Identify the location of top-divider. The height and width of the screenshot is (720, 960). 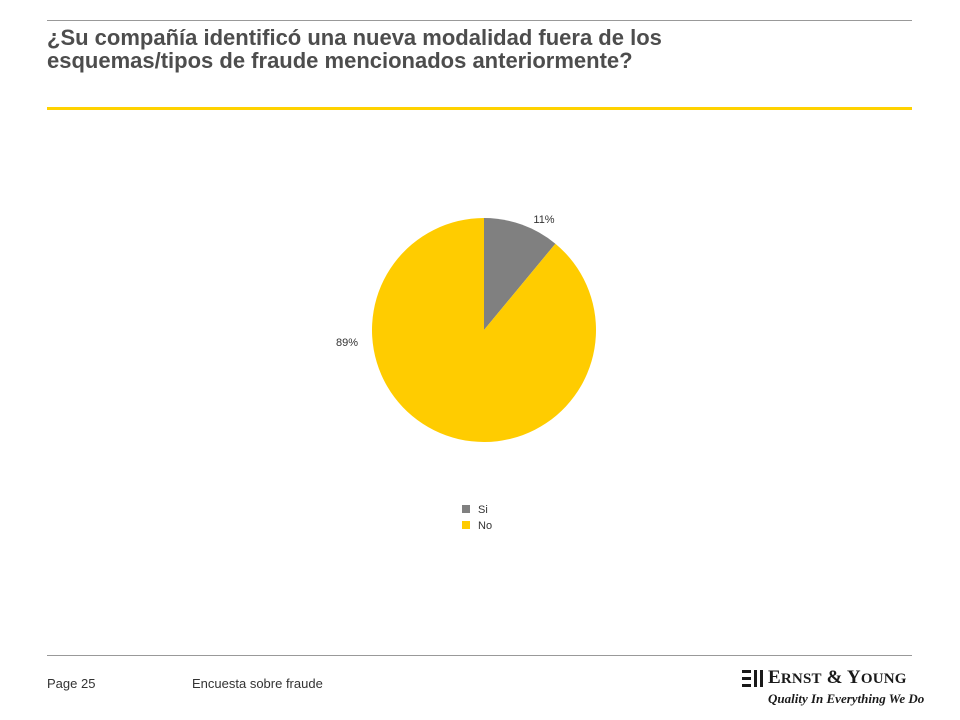
(479, 20).